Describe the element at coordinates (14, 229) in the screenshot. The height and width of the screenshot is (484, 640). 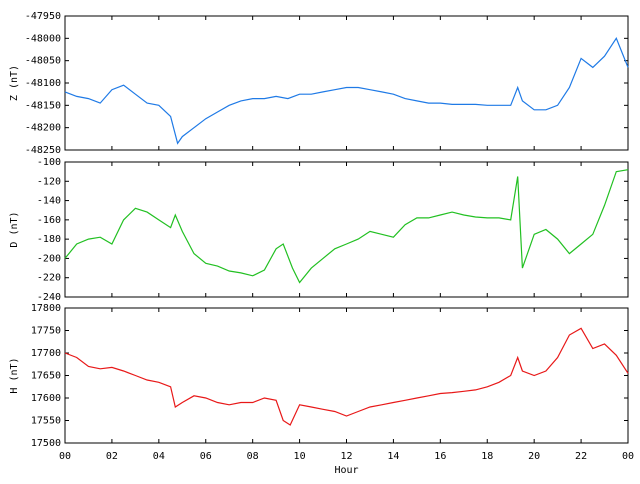
I see `y-axis-label: D (nT)` at that location.